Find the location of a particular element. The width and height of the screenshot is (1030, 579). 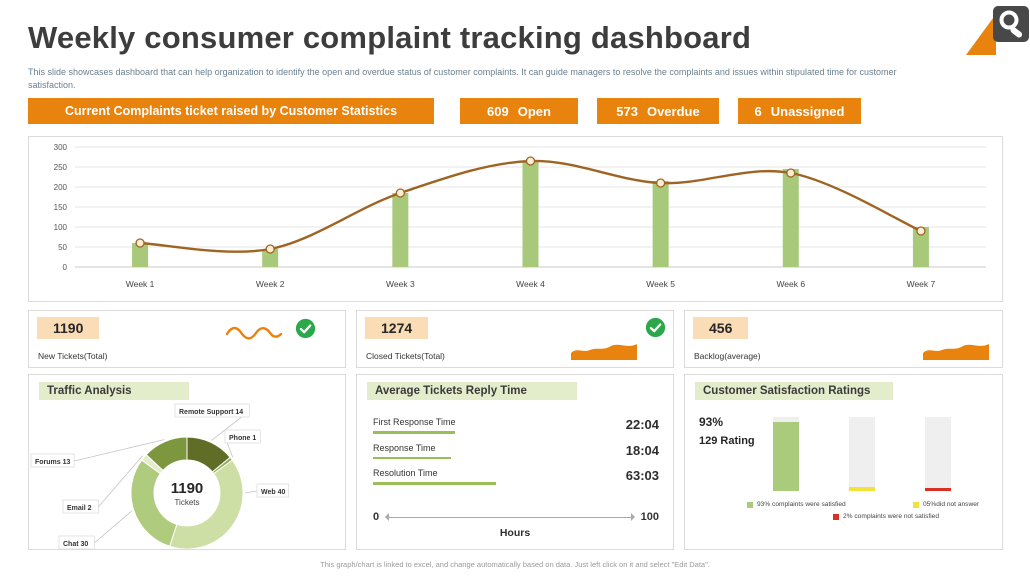

backlog-card: 456 Backlog(average) is located at coordinates (843, 339).